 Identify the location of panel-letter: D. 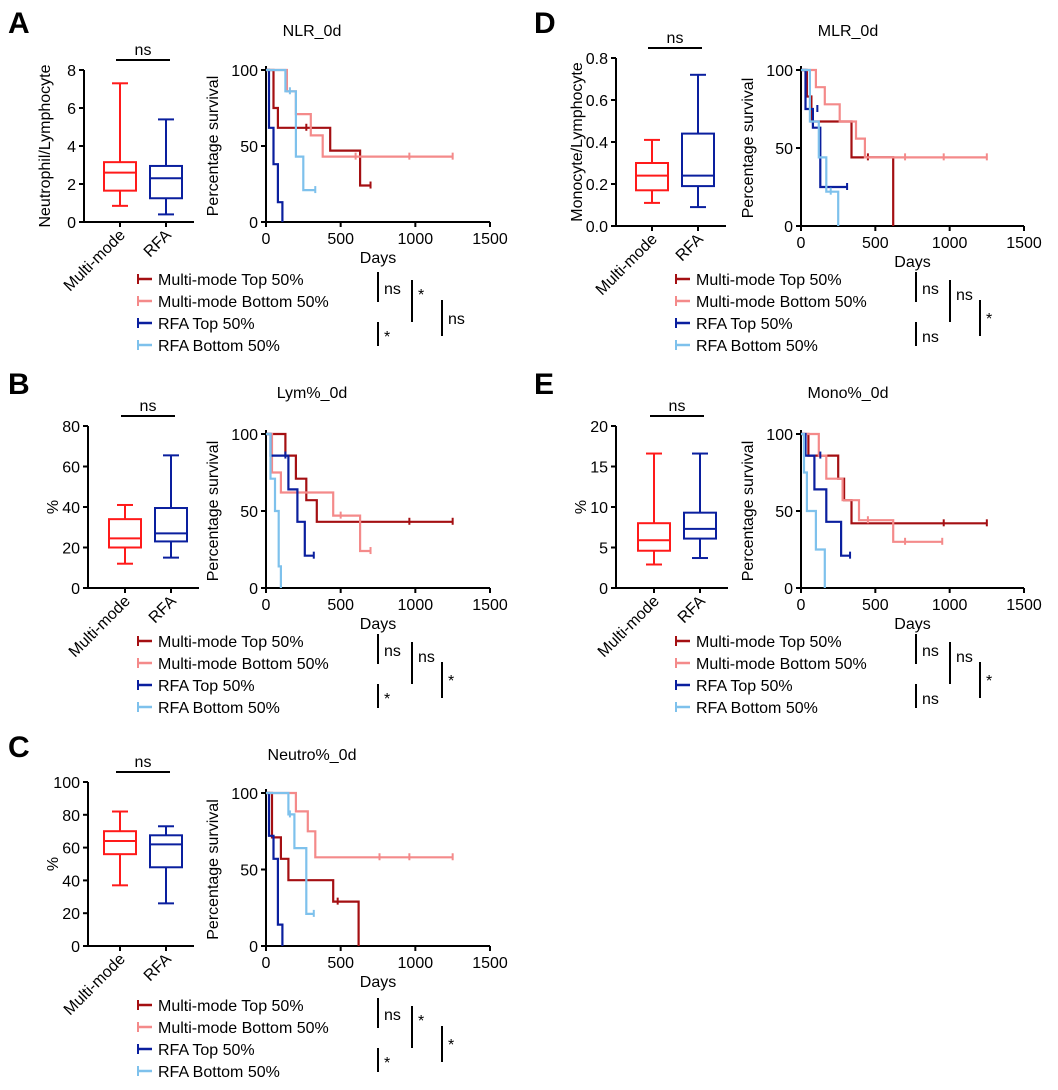
(545, 23).